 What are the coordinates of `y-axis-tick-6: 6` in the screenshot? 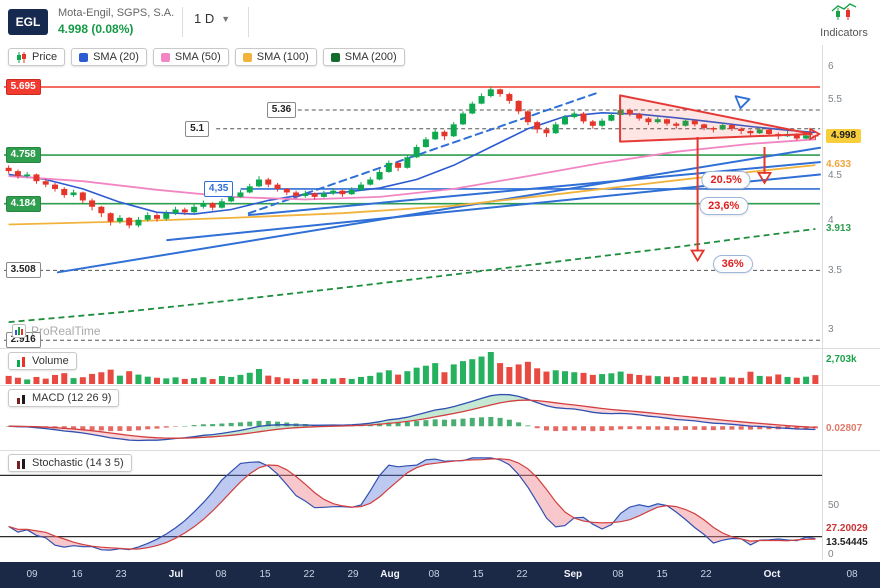 It's located at (831, 67).